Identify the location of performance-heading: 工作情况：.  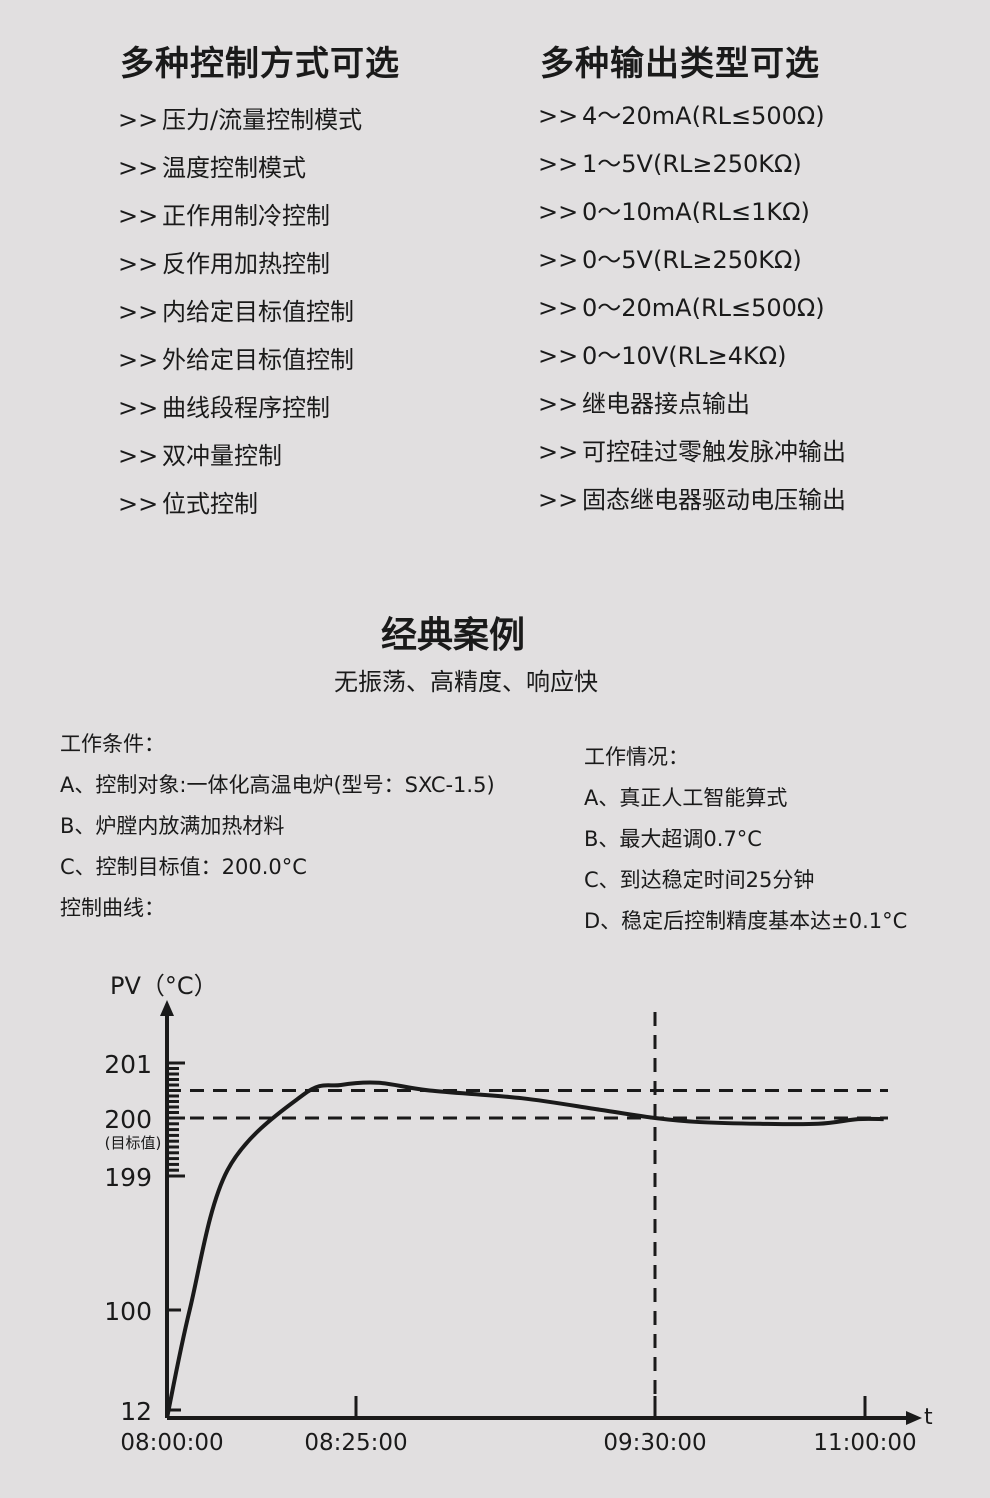
(636, 757).